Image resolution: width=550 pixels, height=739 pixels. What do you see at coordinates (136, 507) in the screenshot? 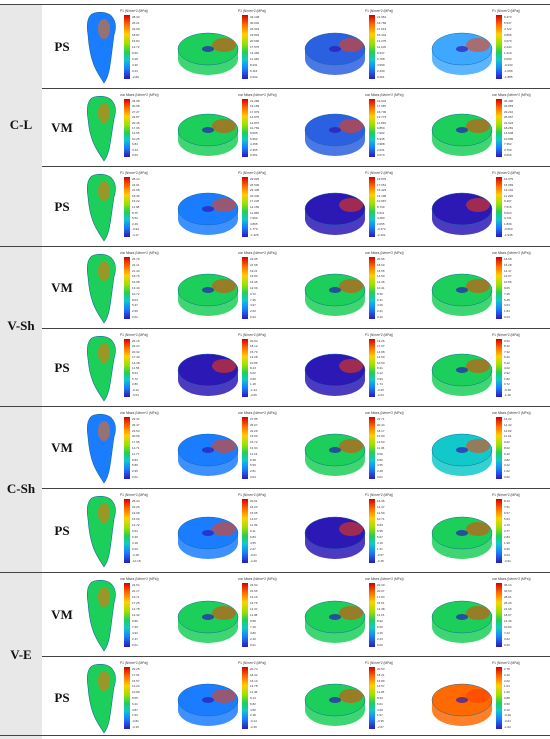
I see `scale-tick-label: 22.26` at bounding box center [136, 507].